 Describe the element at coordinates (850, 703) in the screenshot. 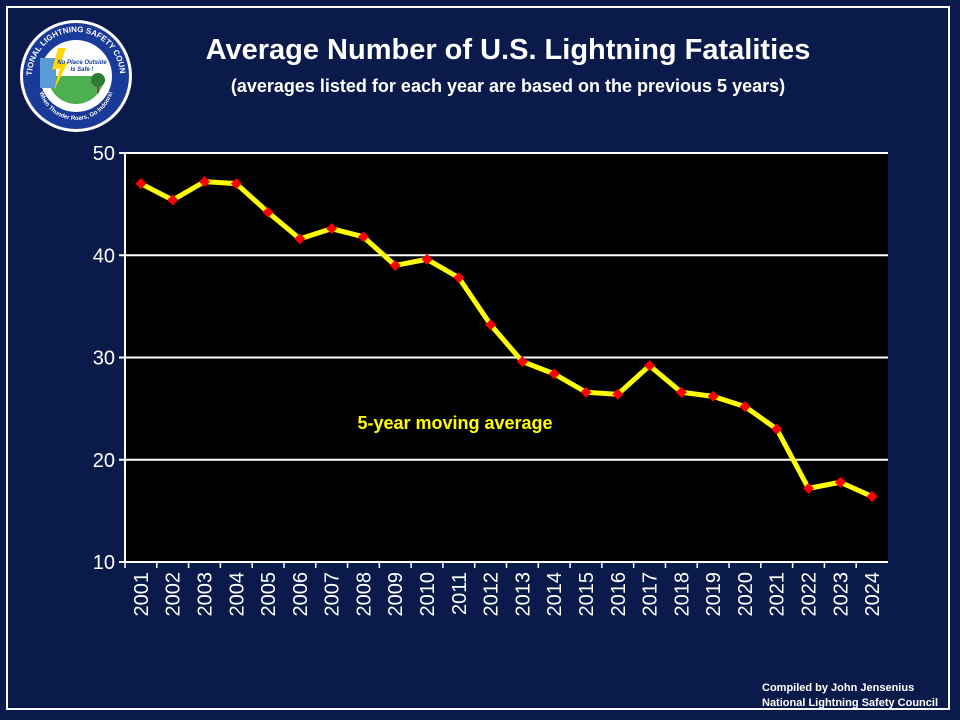

I see `credit-line-2: National Lightning Safety Council` at that location.